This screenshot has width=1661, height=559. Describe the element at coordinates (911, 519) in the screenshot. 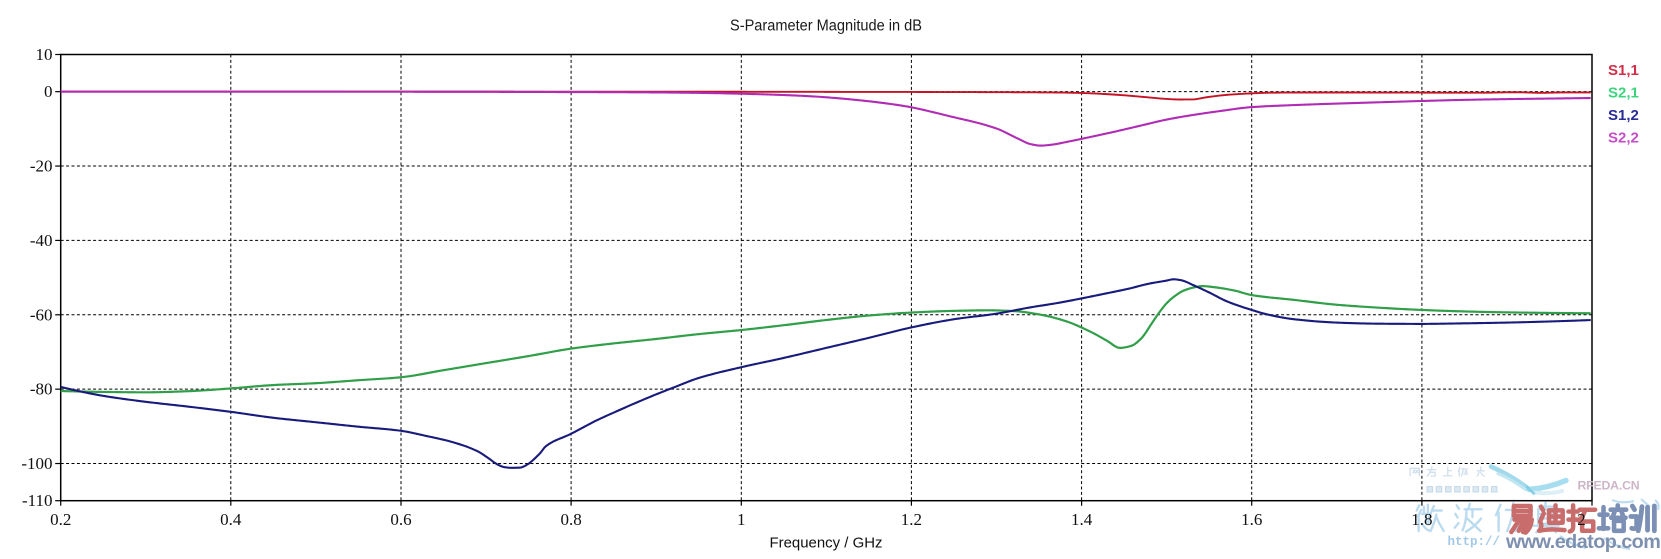

I see `svg-text: 1.2` at that location.